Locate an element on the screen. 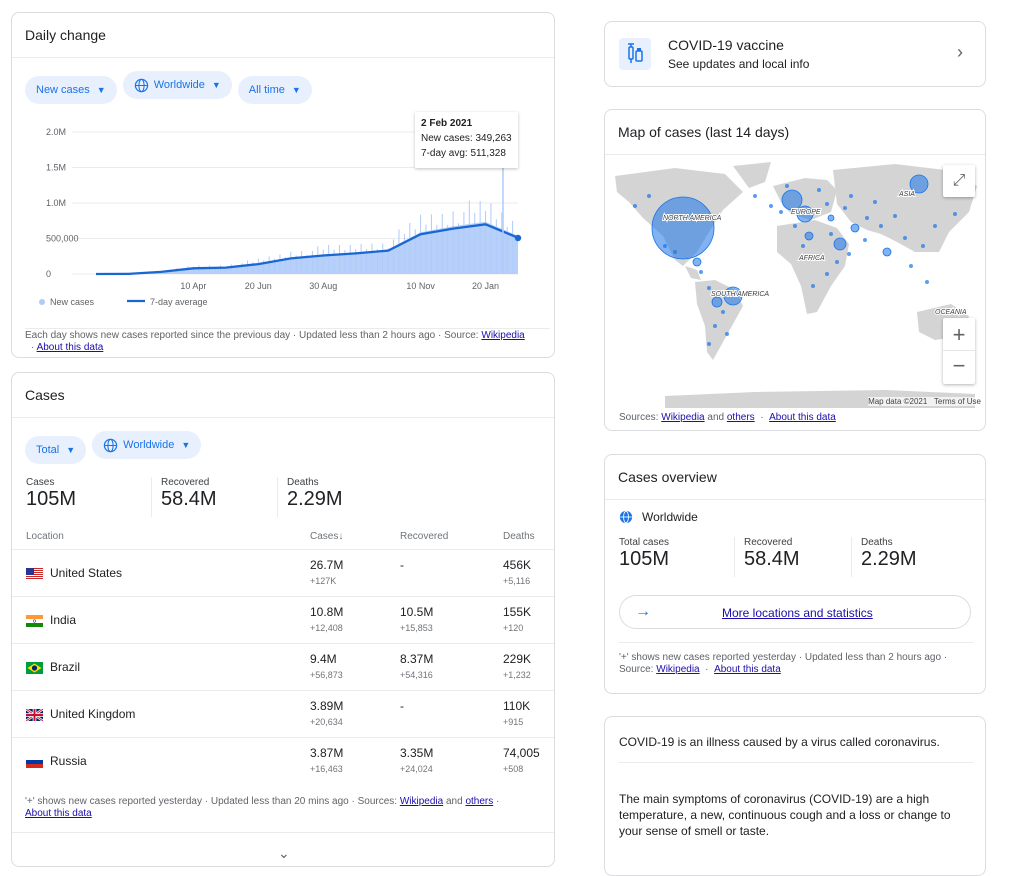 This screenshot has height=876, width=1023. total-dropdown: Total ▼ is located at coordinates (56, 449).